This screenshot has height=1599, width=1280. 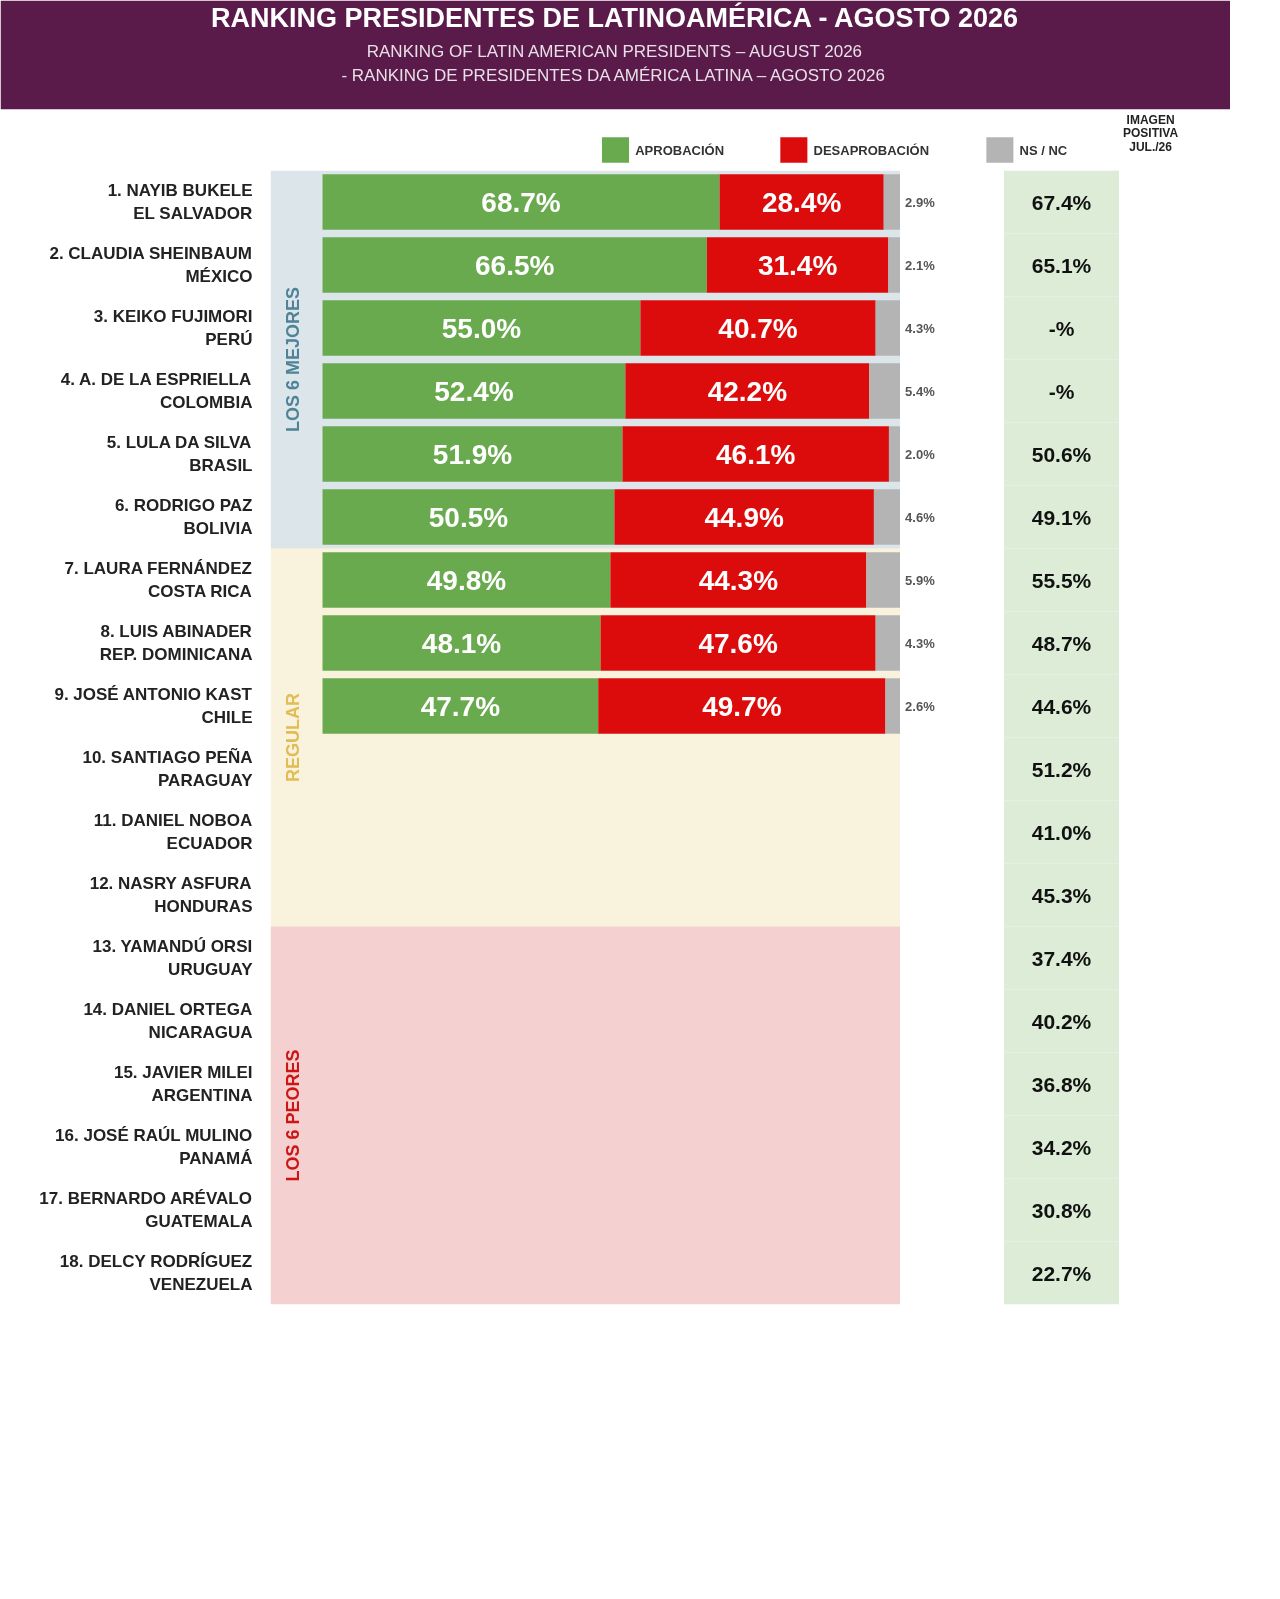 I want to click on data-label: 28.4%, so click(x=801, y=202).